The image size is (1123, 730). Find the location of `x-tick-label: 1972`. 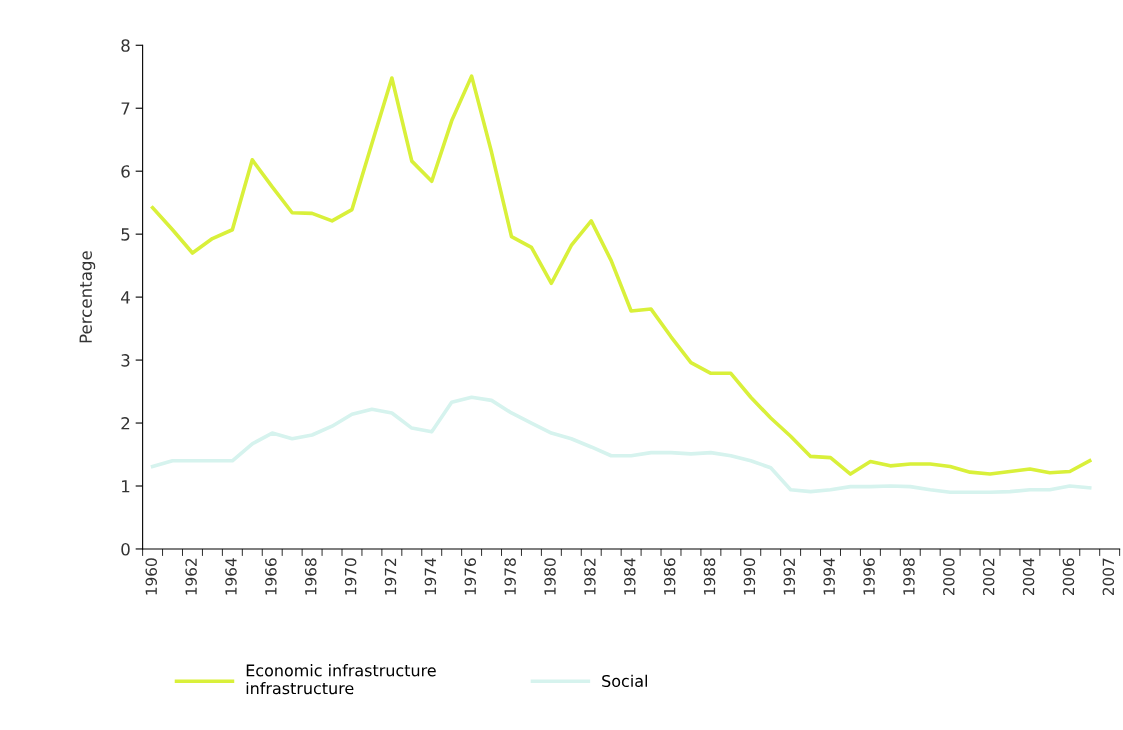

x-tick-label: 1972 is located at coordinates (390, 576).